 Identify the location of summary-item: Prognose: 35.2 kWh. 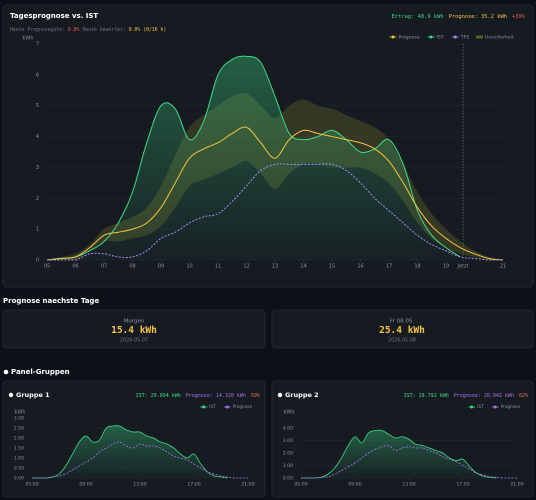
(478, 17).